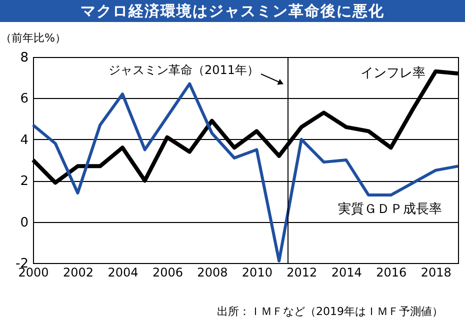  I want to click on chart-title: マクロ経済環境はジャスミン革命後に悪化, so click(232, 11).